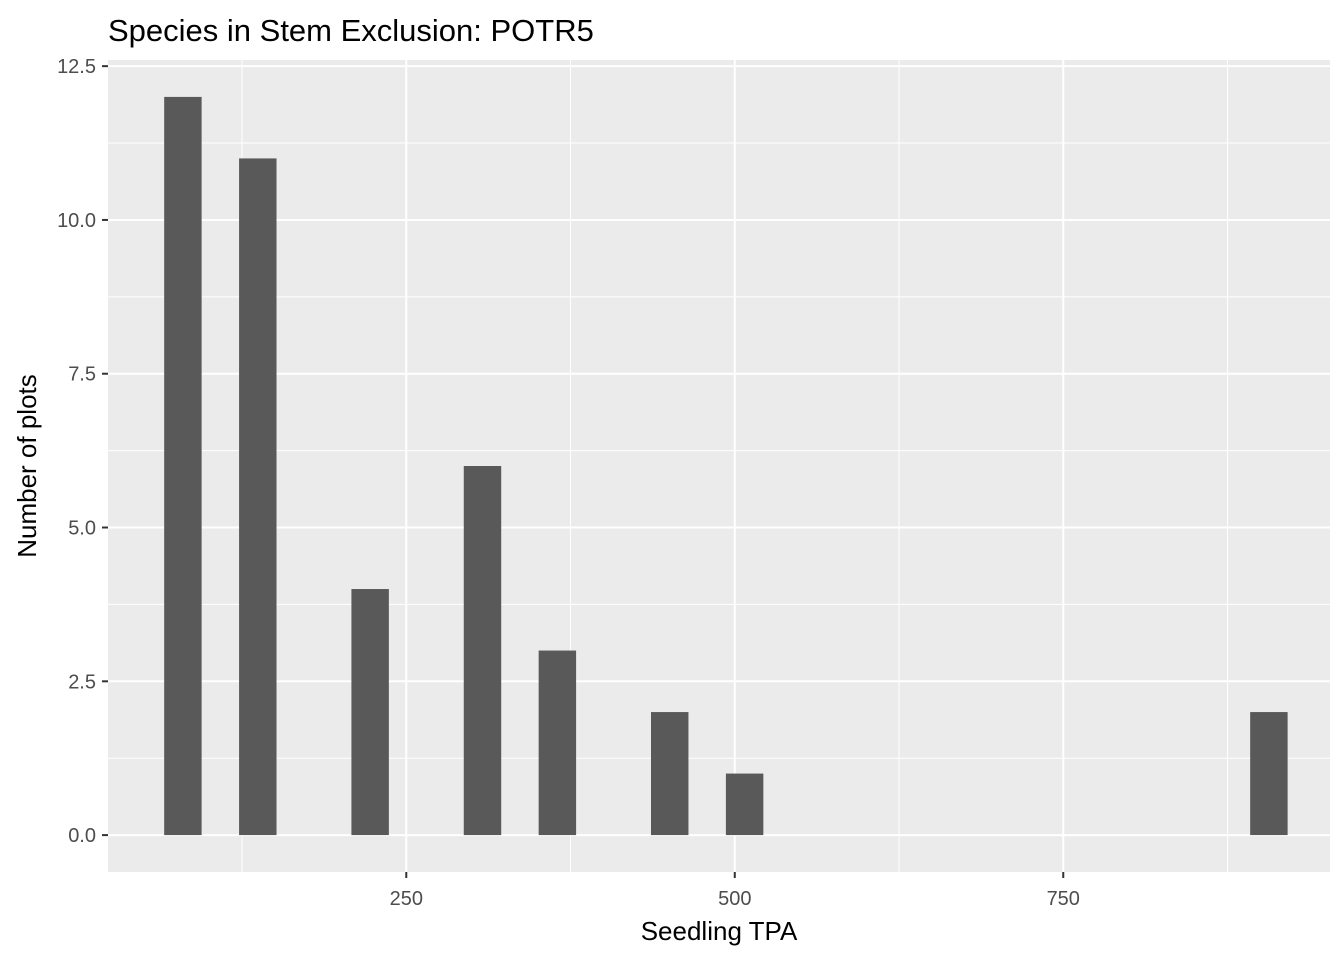  I want to click on x-tick-label: 750, so click(1063, 899).